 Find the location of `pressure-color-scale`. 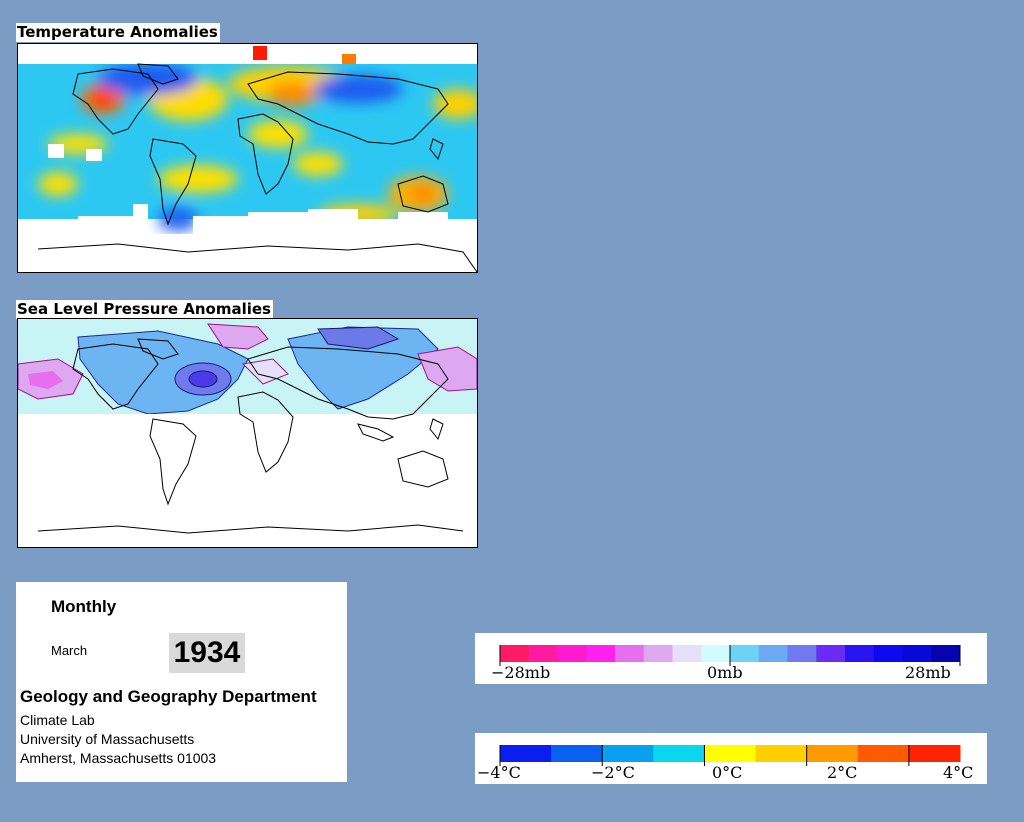

pressure-color-scale is located at coordinates (730, 655).